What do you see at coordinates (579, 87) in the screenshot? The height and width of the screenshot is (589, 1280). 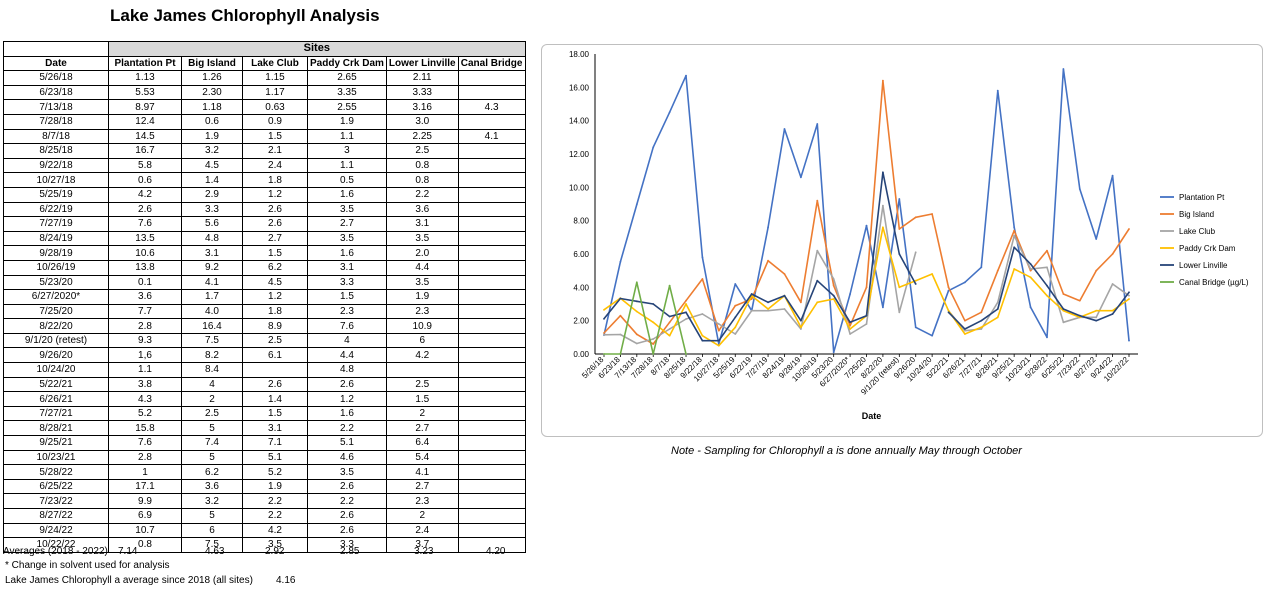 I see `y-tick-label: 16.00` at bounding box center [579, 87].